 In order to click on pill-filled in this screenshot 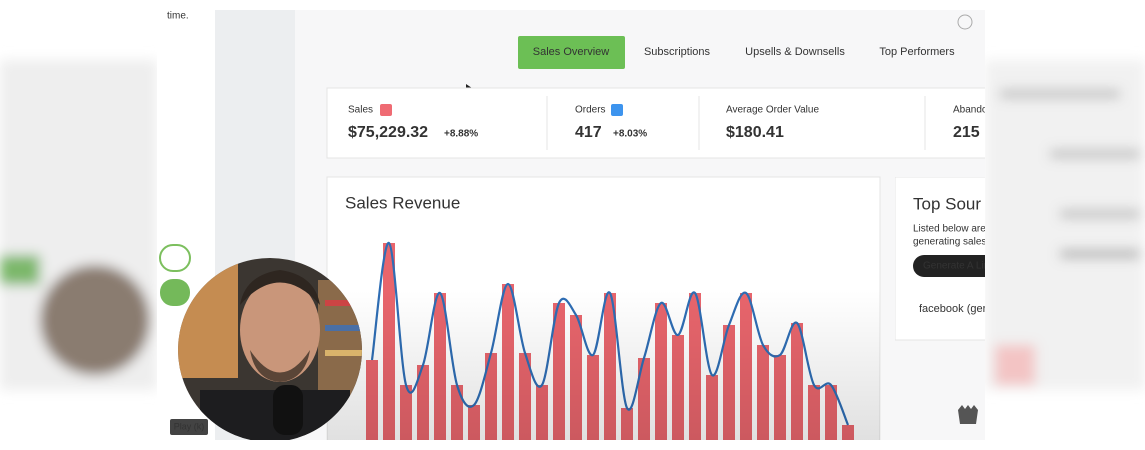, I will do `click(175, 292)`.